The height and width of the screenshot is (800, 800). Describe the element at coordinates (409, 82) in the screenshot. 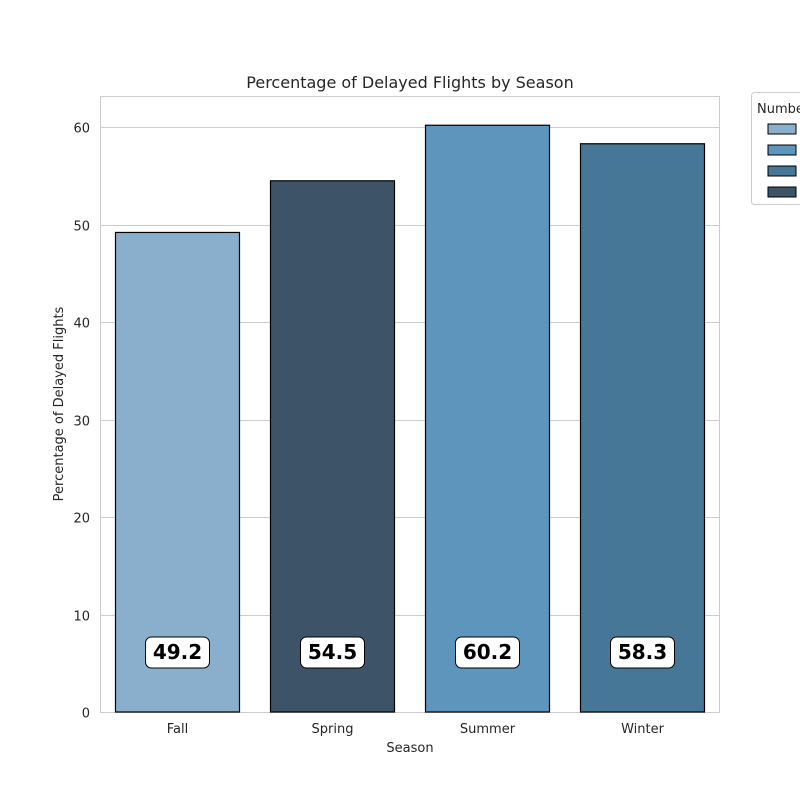

I see `chart-title: Percentage of Delayed Flights by Season` at that location.